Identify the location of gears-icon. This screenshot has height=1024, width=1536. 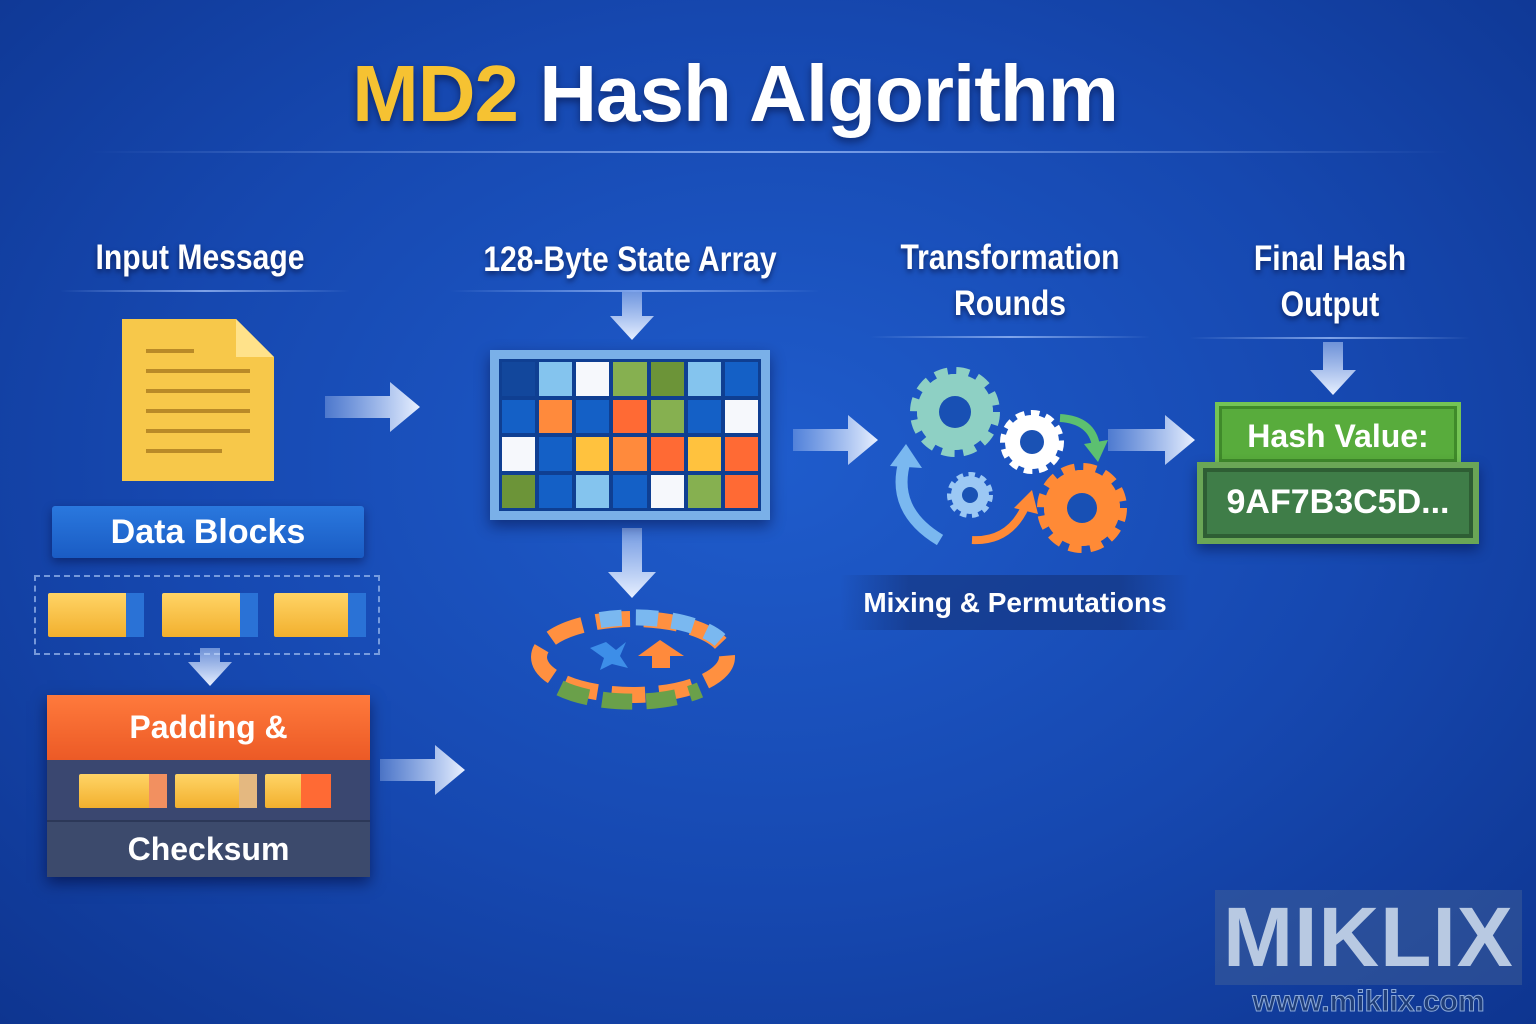
(1008, 460).